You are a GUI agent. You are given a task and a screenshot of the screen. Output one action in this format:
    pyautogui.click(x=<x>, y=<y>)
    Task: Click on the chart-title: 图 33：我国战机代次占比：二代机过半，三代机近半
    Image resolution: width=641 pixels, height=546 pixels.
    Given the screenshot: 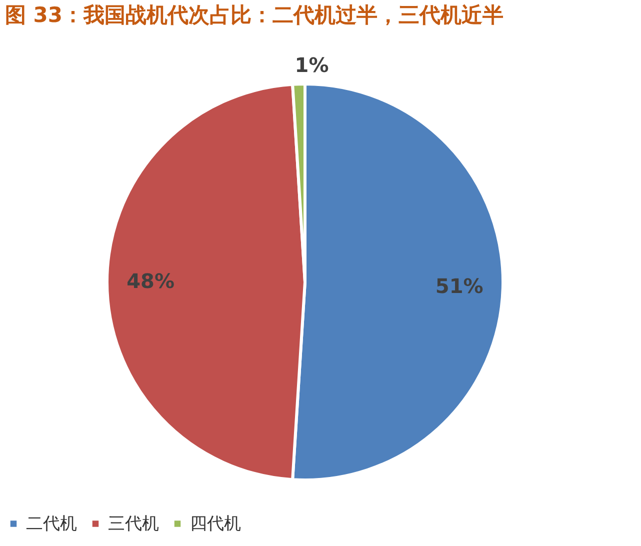 What is the action you would take?
    pyautogui.click(x=254, y=15)
    